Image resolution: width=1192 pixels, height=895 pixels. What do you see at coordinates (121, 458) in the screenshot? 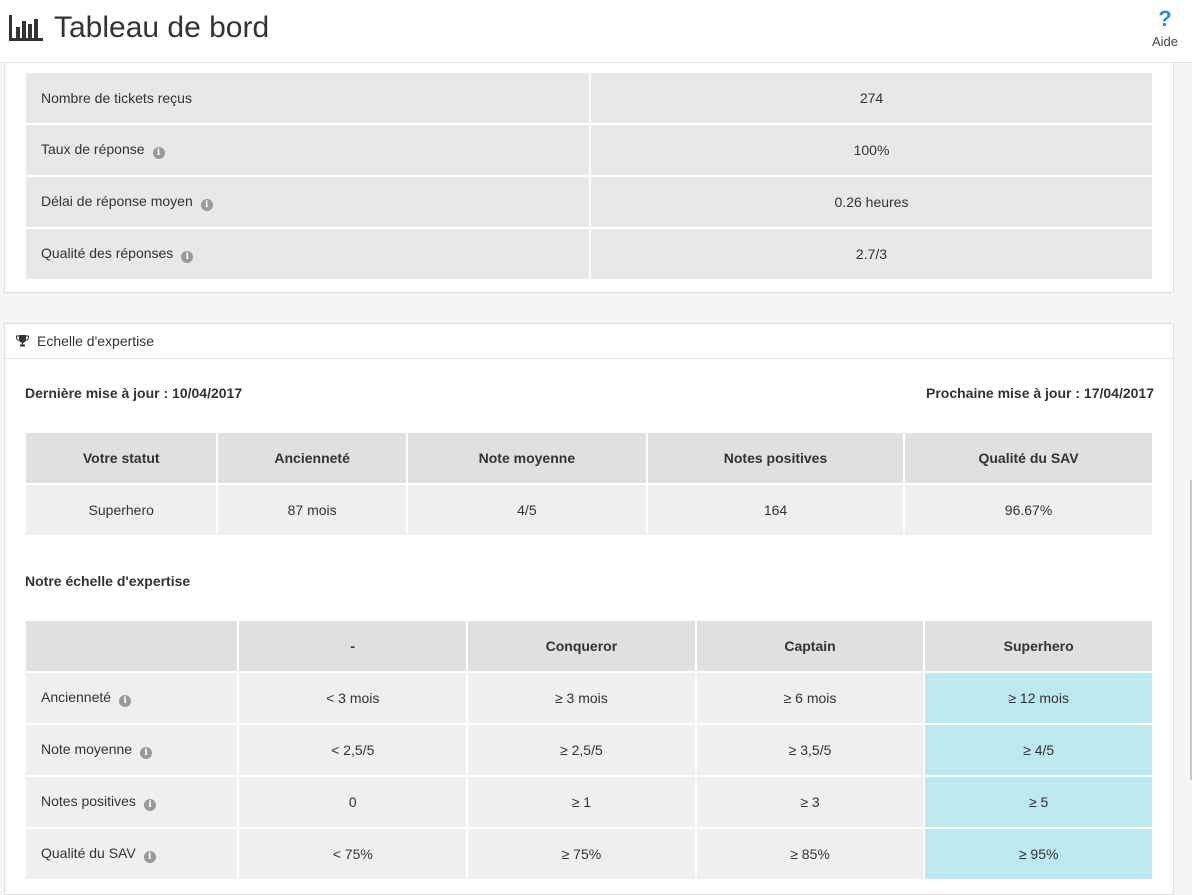
I see `column-header: Votre statut` at bounding box center [121, 458].